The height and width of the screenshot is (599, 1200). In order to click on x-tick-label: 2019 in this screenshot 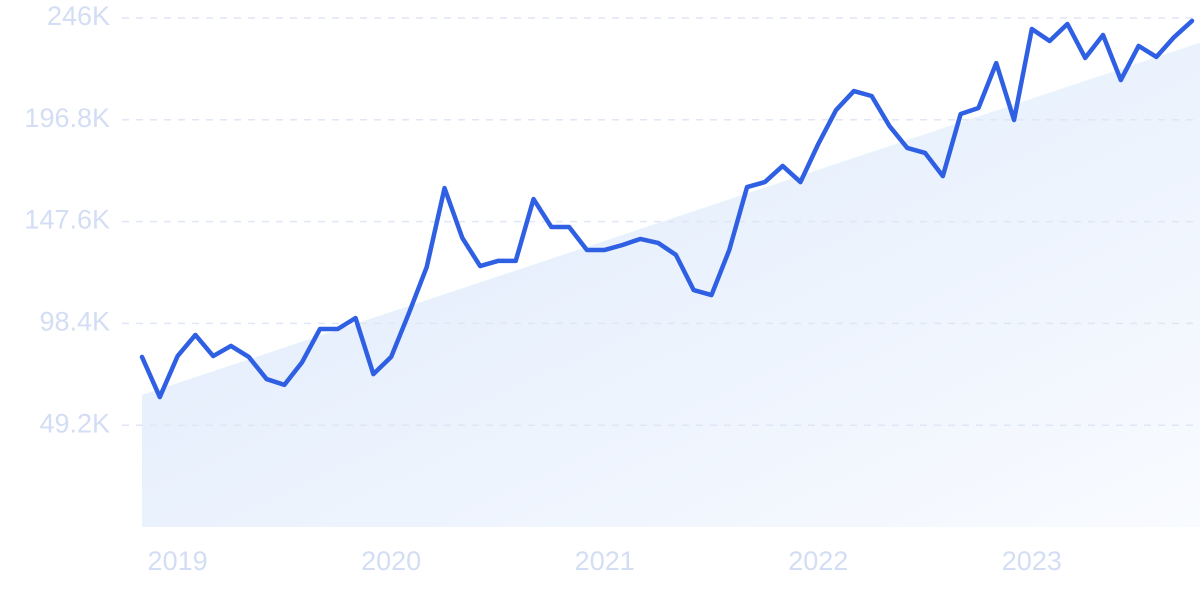, I will do `click(178, 561)`.